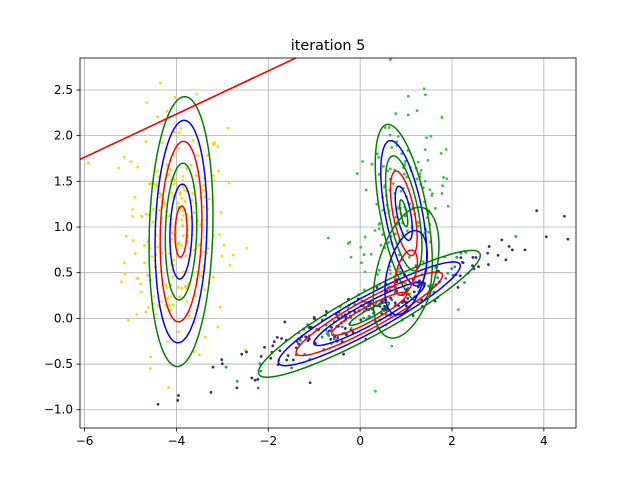 The image size is (640, 480). Describe the element at coordinates (58, 364) in the screenshot. I see `y-tick-label: −0.5` at that location.